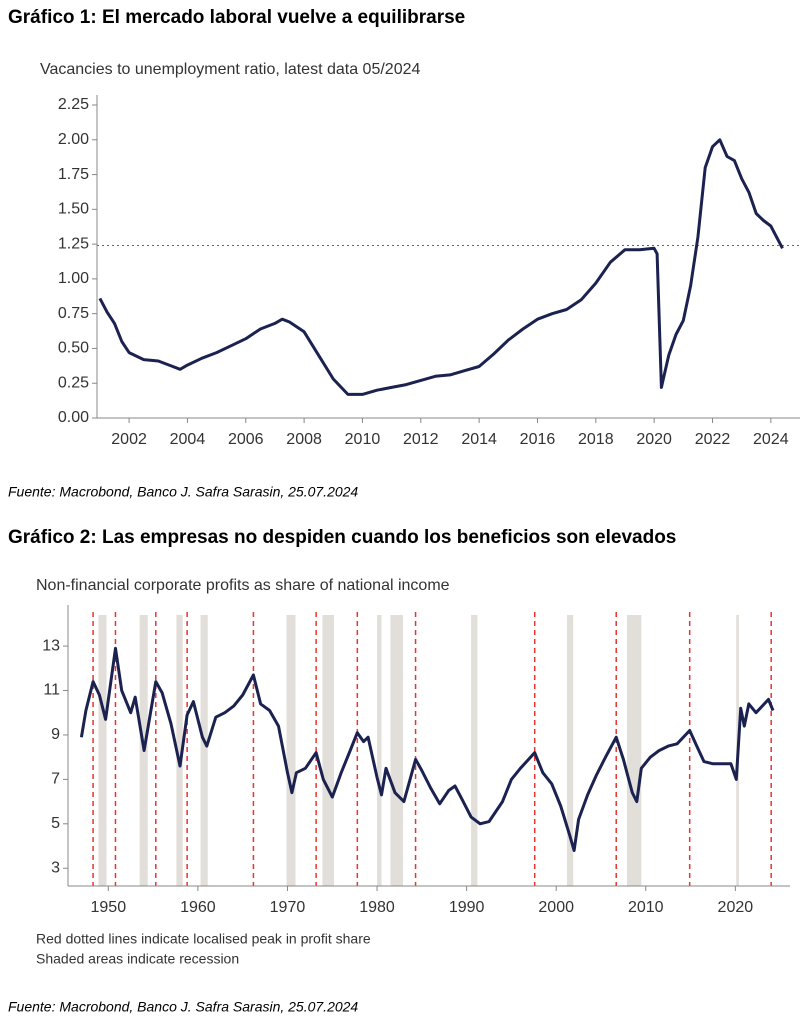  I want to click on y-tick-label: 1.75, so click(73, 174).